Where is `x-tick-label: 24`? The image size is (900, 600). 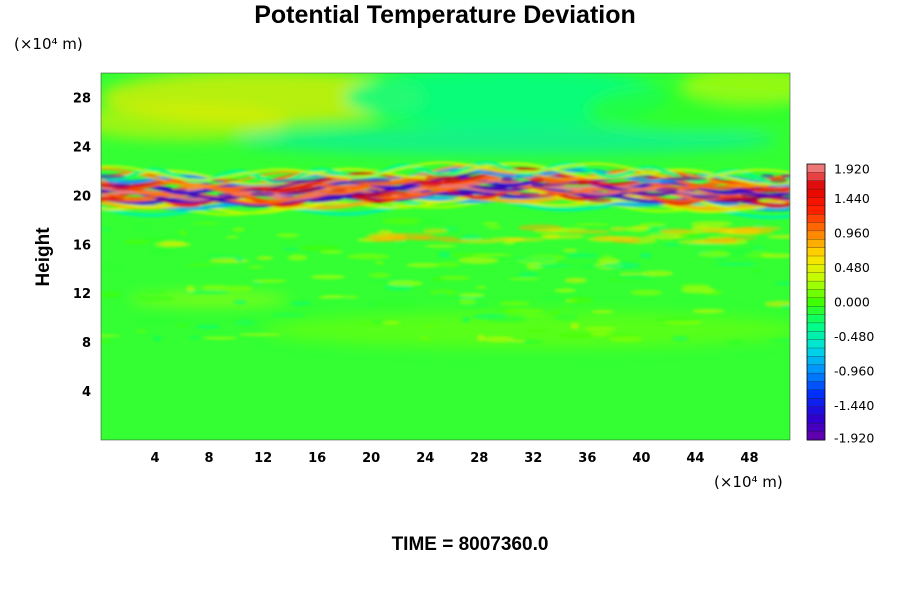
x-tick-label: 24 is located at coordinates (425, 458).